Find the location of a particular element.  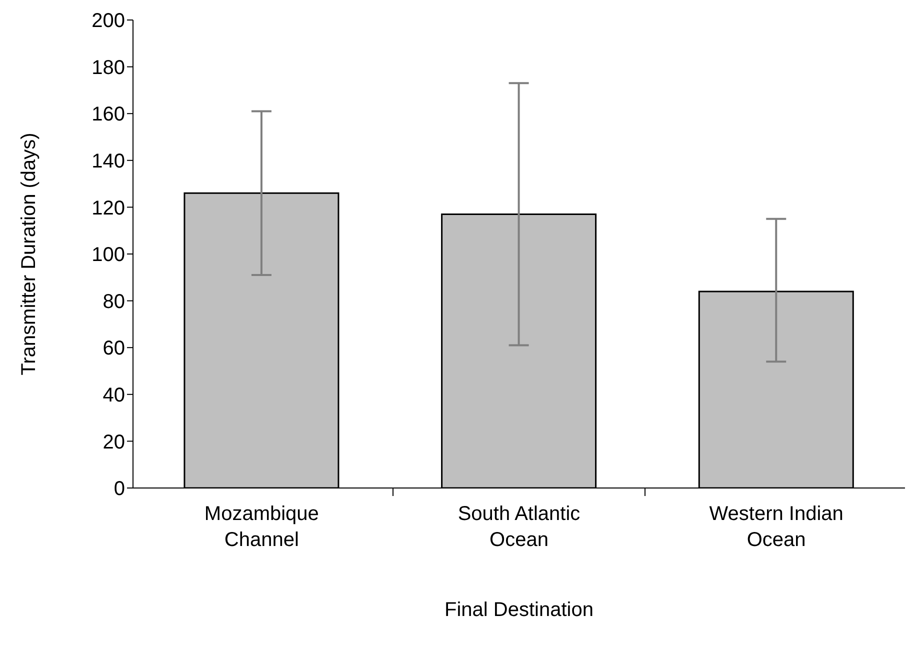

y-tick-label: 140 is located at coordinates (108, 161).